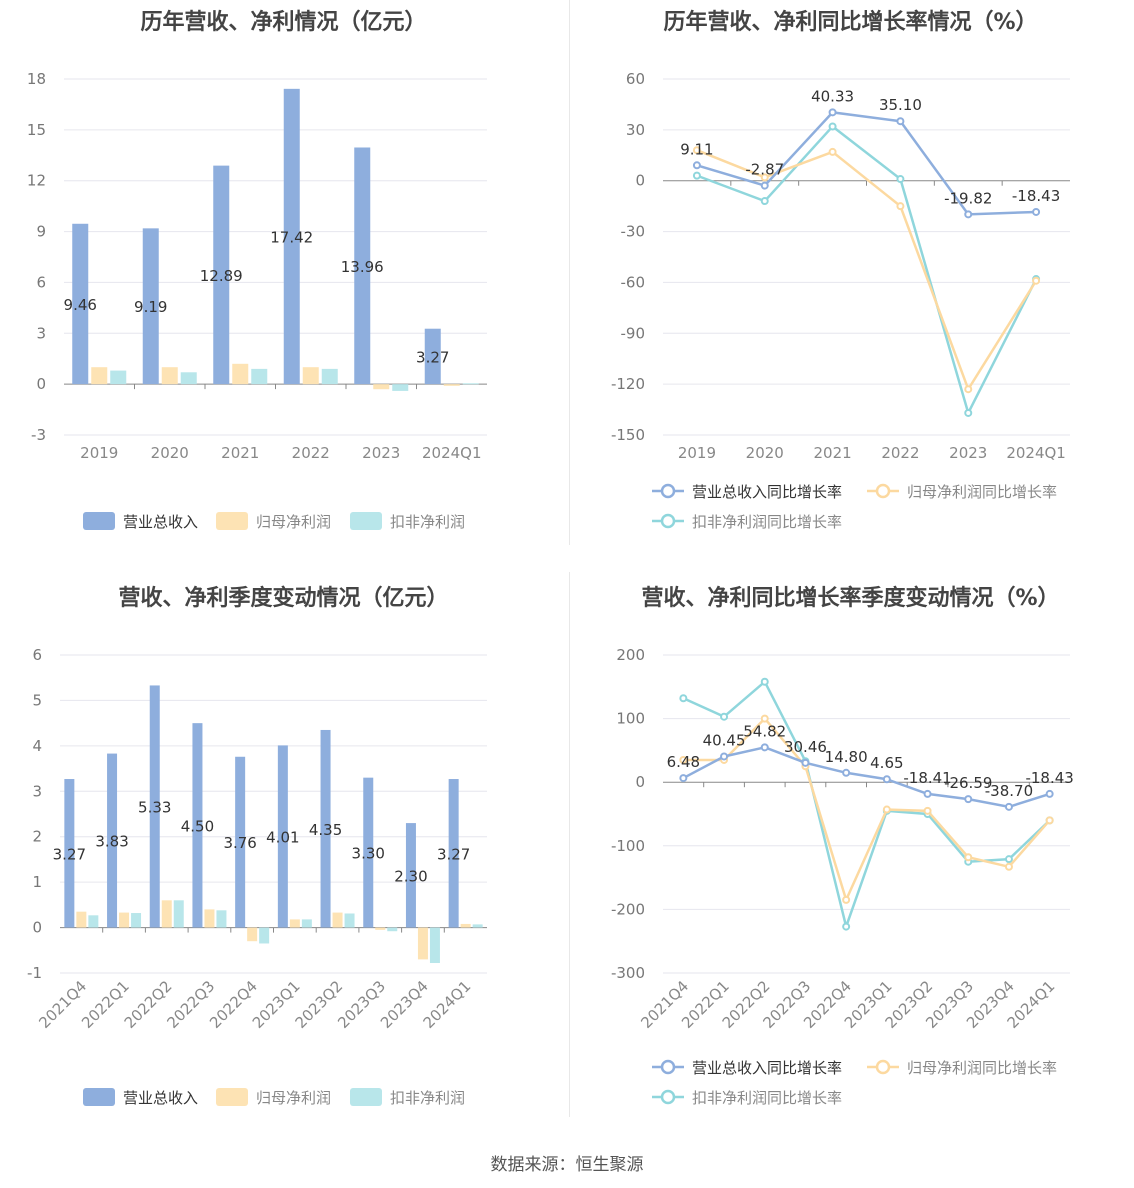 This screenshot has height=1188, width=1134. I want to click on point-value-label: 40.45, so click(724, 740).